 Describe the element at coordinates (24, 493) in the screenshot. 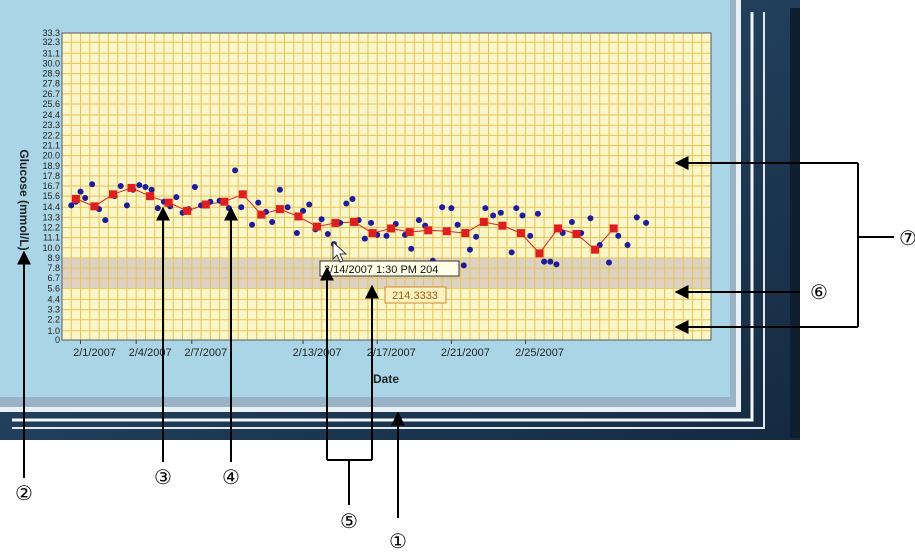

I see `callout-2: ②` at that location.